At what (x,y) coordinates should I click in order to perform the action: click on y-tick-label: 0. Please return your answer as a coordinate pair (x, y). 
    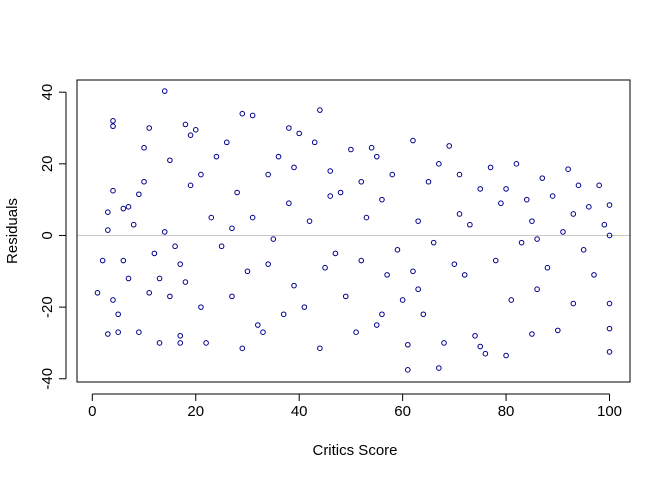
    Looking at the image, I should click on (47, 235).